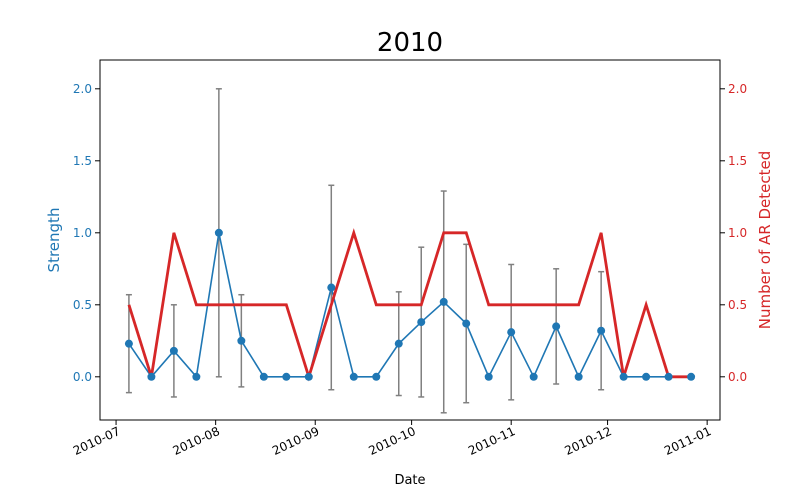 The height and width of the screenshot is (500, 800). I want to click on x-tick-label: 2010-10, so click(392, 441).